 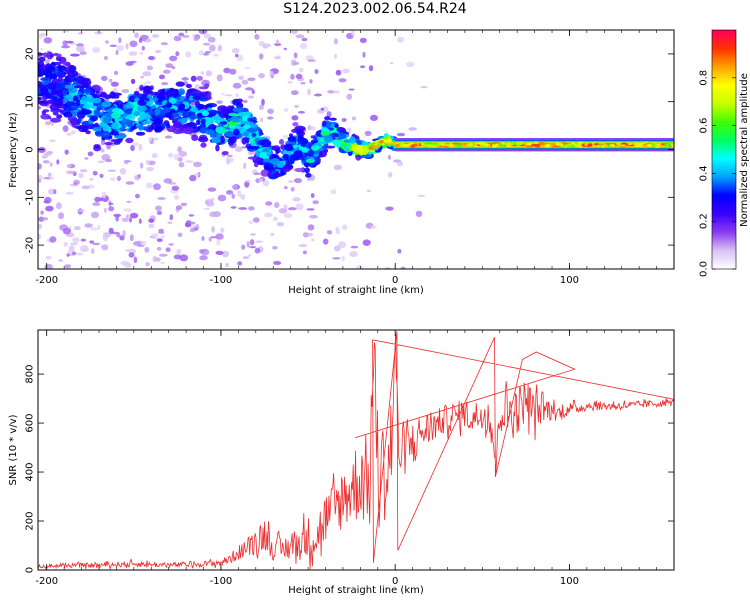 I want to click on snr-y-tick-label: 800, so click(x=30, y=374).